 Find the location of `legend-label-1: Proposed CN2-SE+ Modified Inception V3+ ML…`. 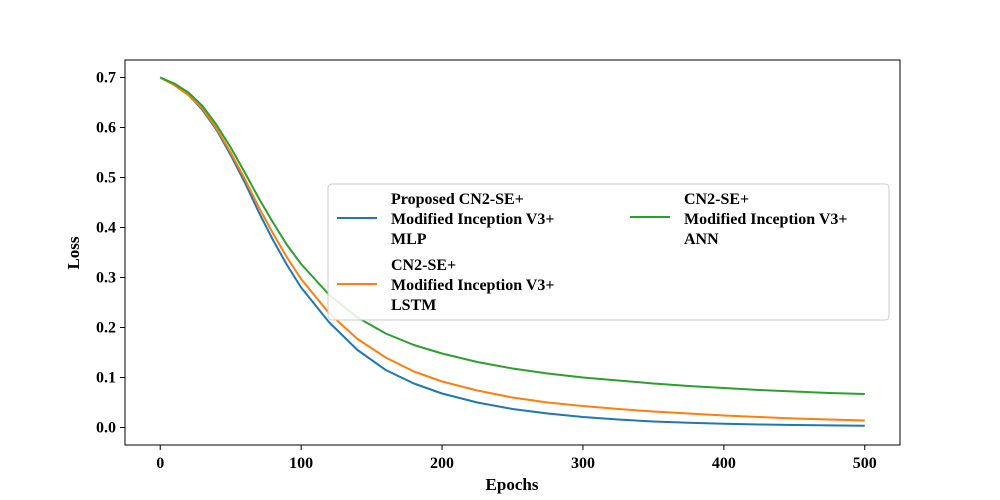

legend-label-1: Proposed CN2-SE+ Modified Inception V3+ ML… is located at coordinates (473, 219).